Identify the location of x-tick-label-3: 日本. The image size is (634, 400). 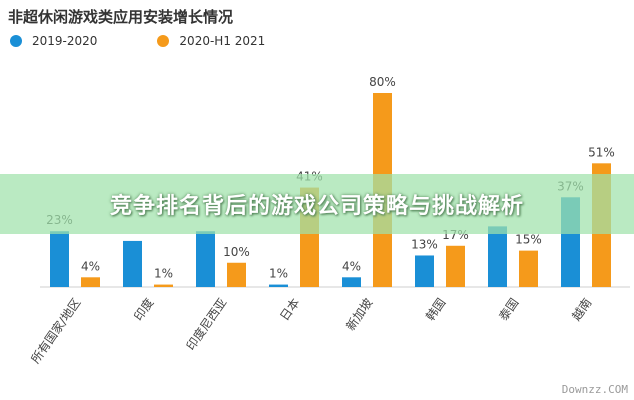
(289, 310).